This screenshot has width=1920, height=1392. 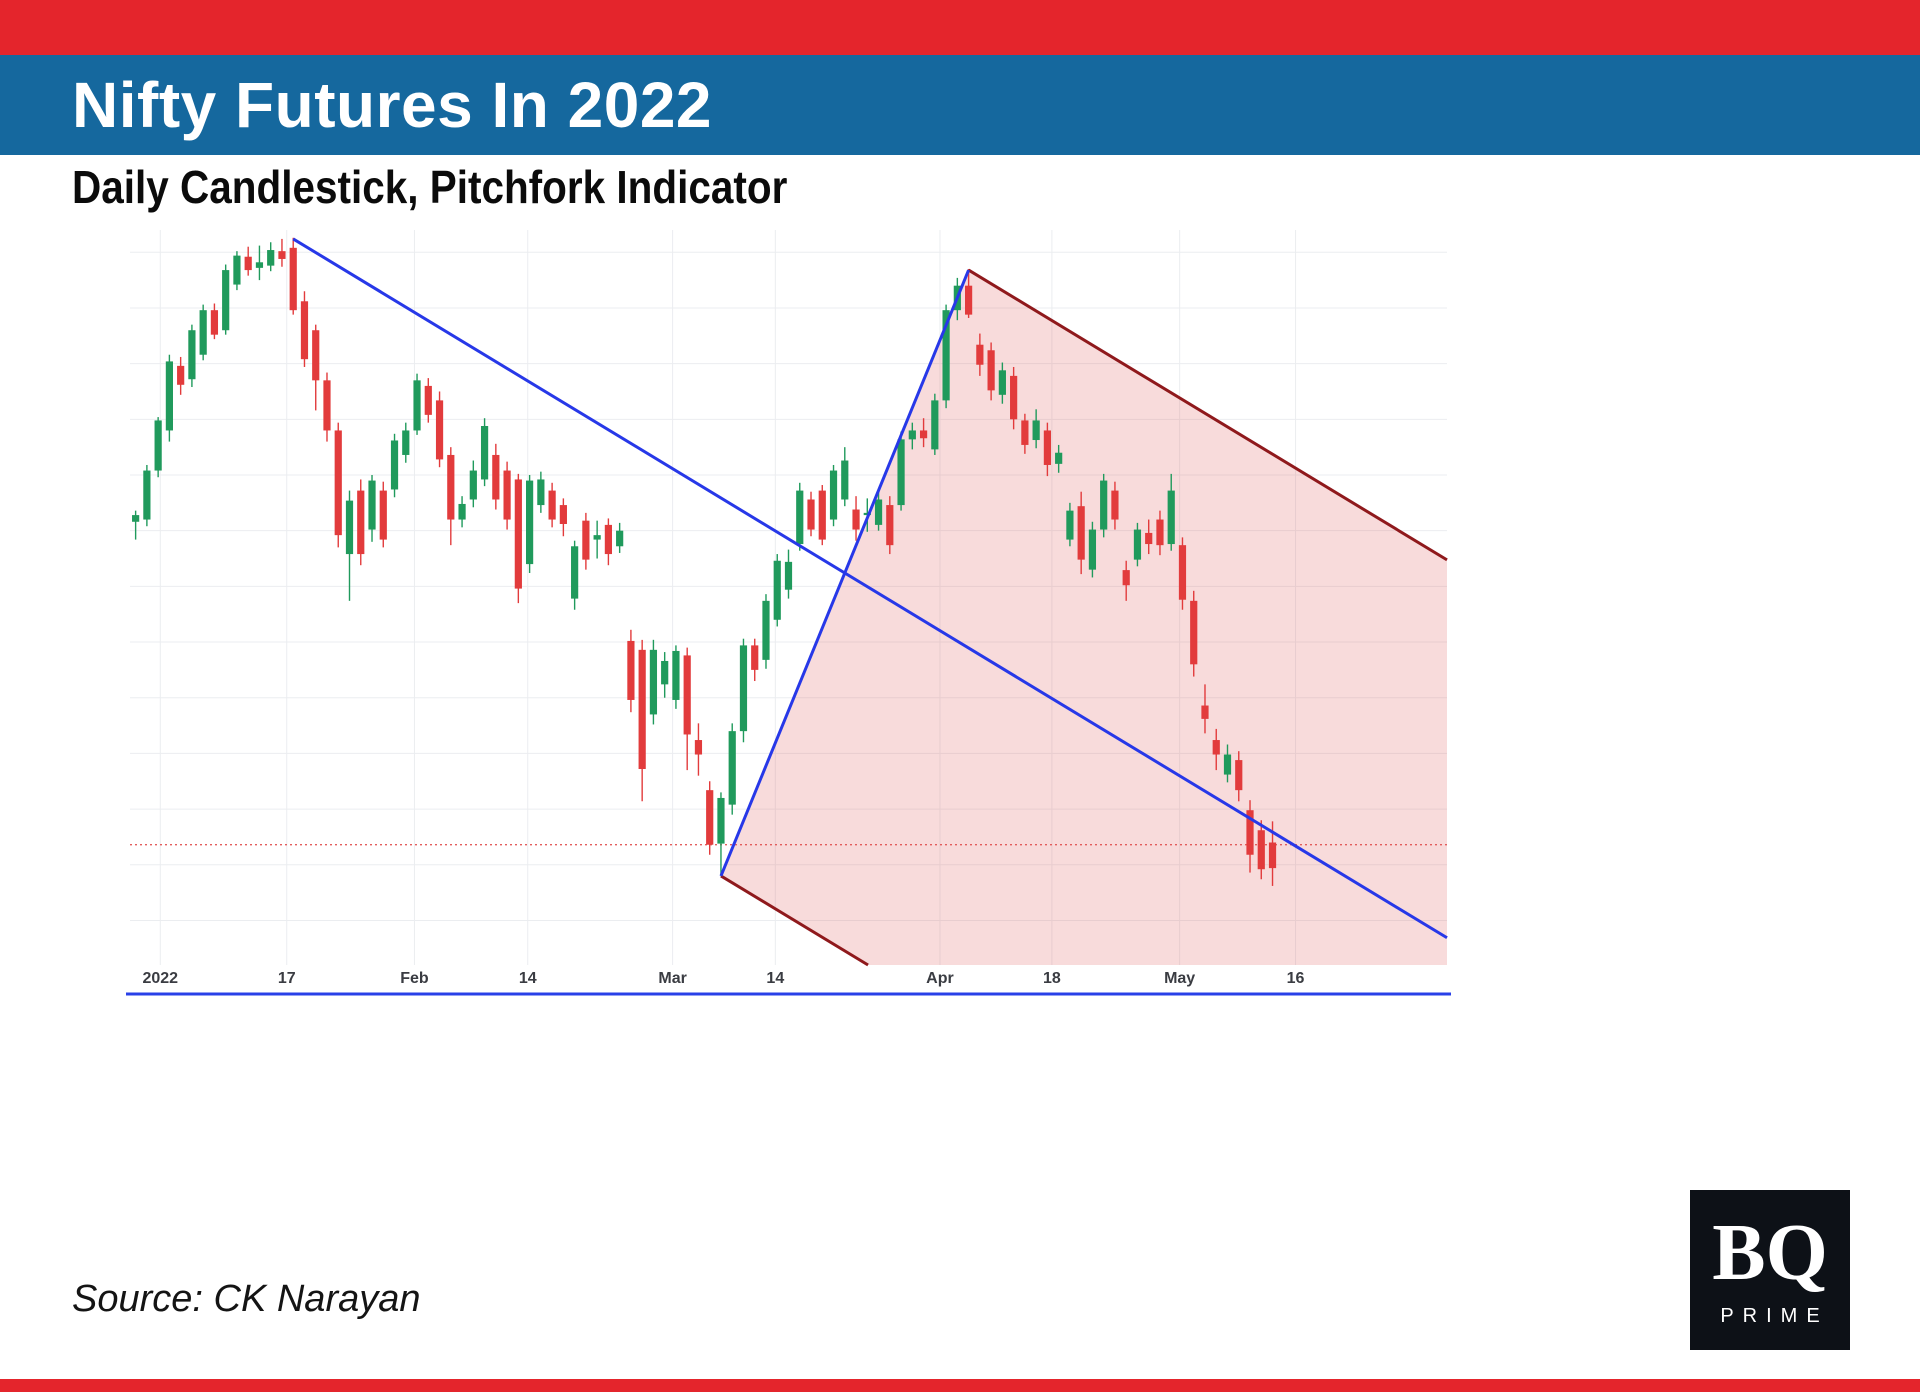 What do you see at coordinates (1052, 978) in the screenshot?
I see `x-axis-label: 18` at bounding box center [1052, 978].